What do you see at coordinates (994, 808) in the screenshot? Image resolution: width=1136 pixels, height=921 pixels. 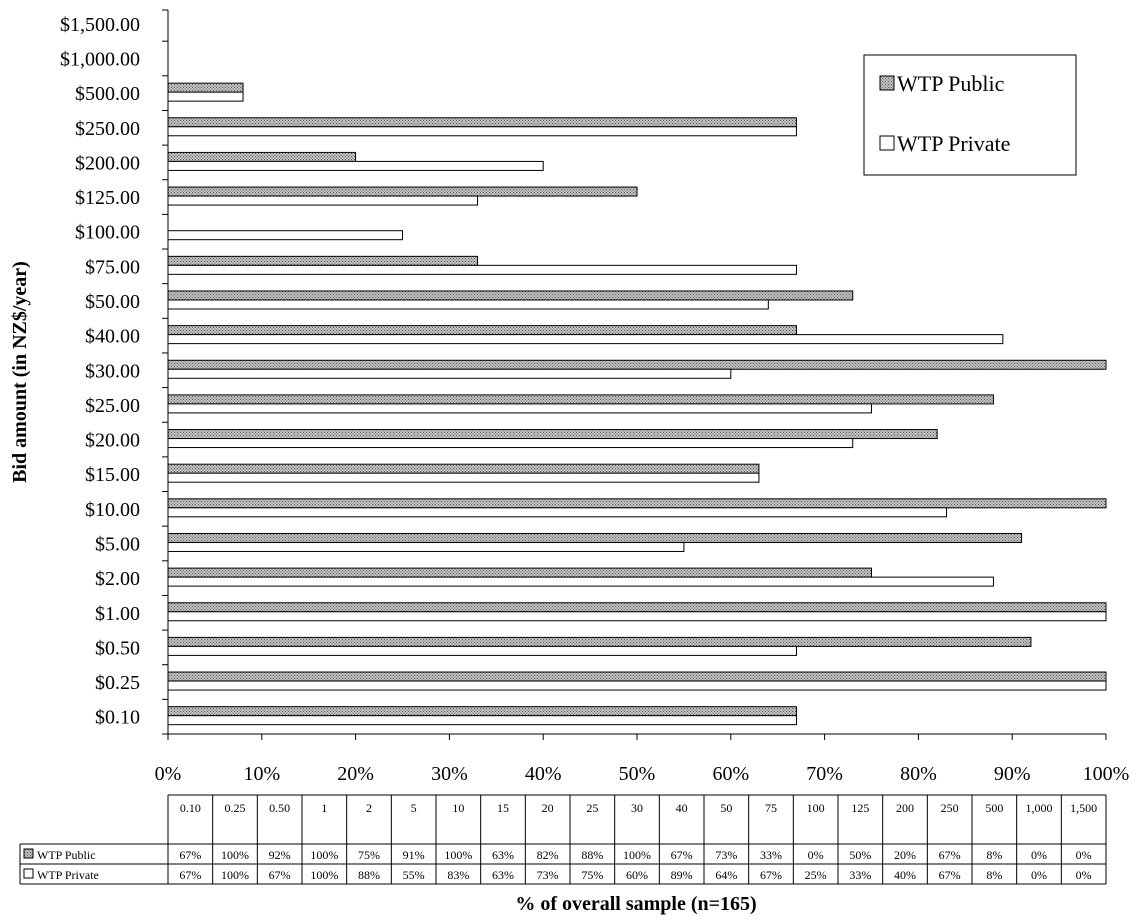 I see `table-header-cell: 500` at bounding box center [994, 808].